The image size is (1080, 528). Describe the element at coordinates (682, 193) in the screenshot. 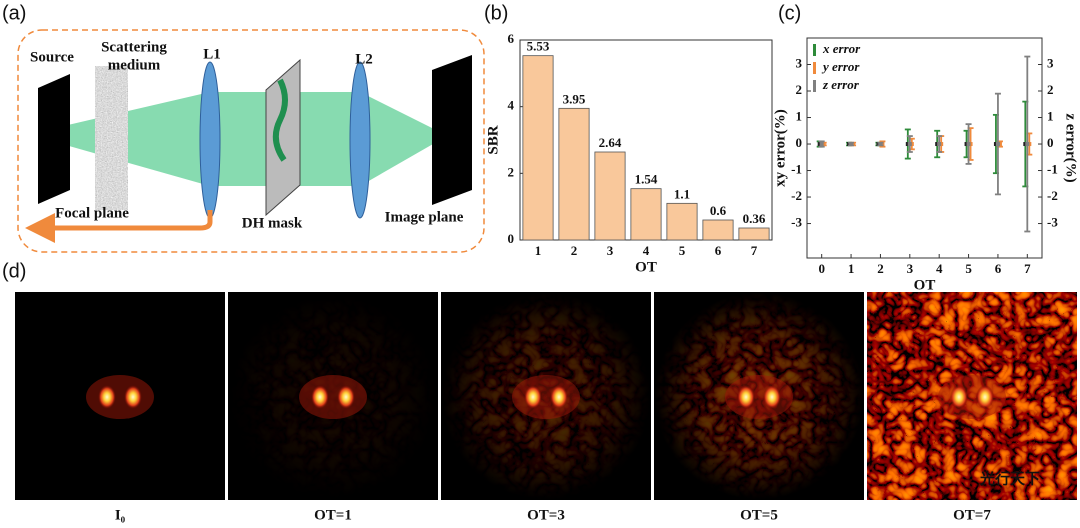

I see `value-label: 1.1` at that location.